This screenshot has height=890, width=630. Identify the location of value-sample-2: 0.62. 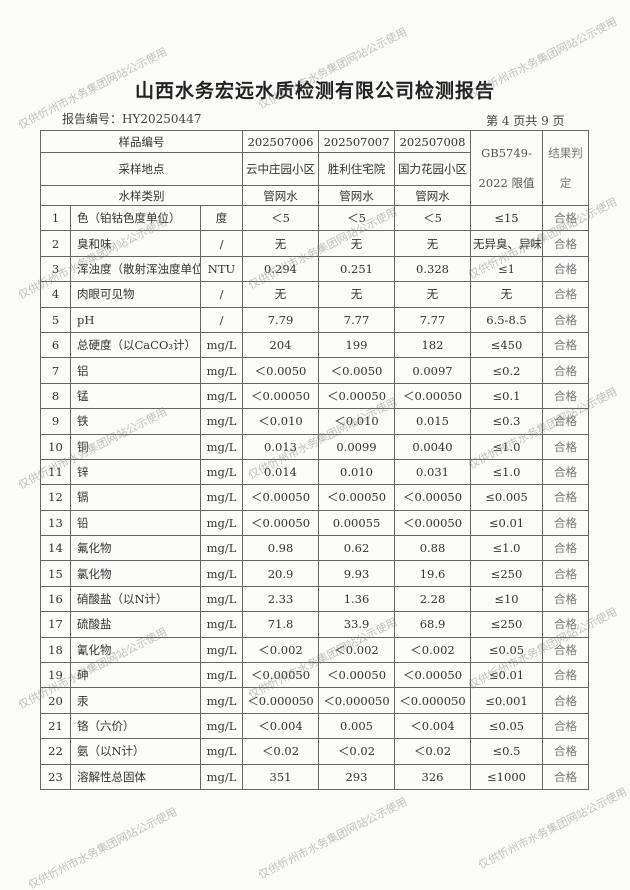
(356, 548).